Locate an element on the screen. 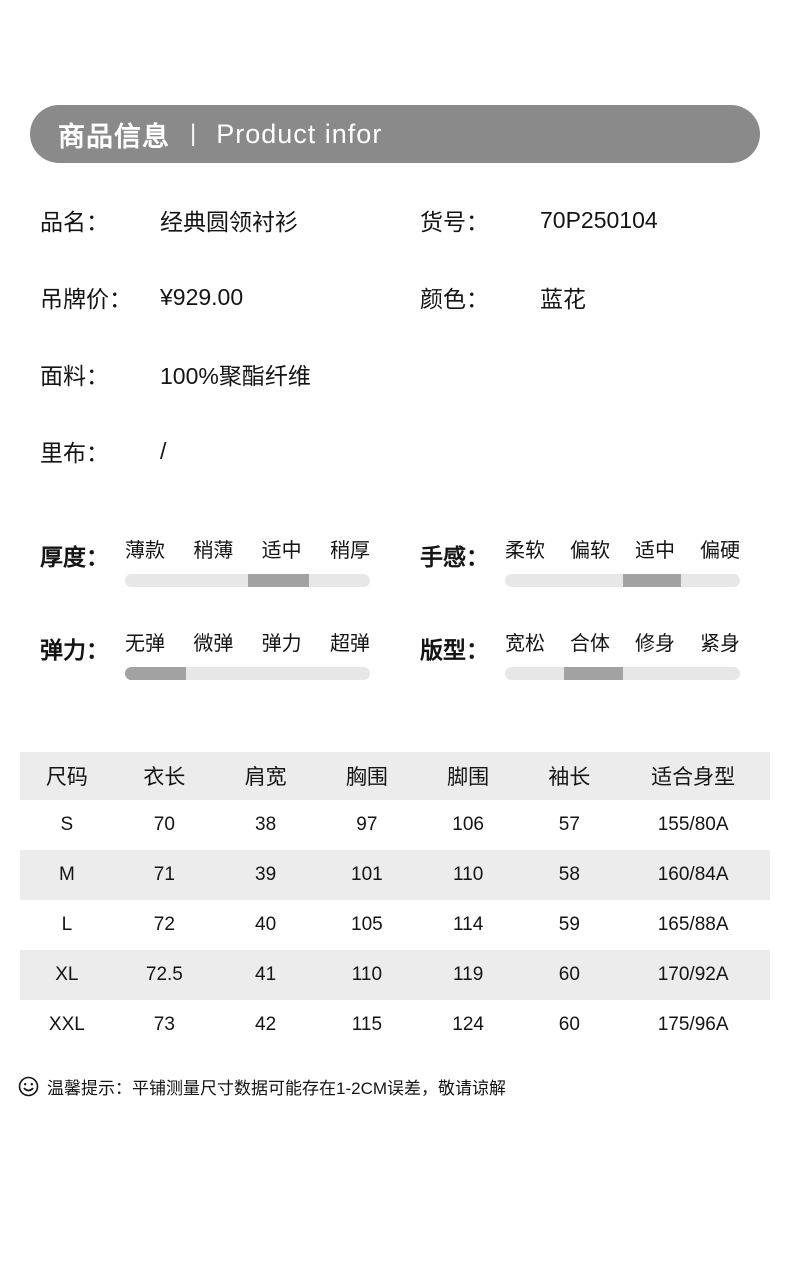  table-header-cell: 尺码 is located at coordinates (66, 777).